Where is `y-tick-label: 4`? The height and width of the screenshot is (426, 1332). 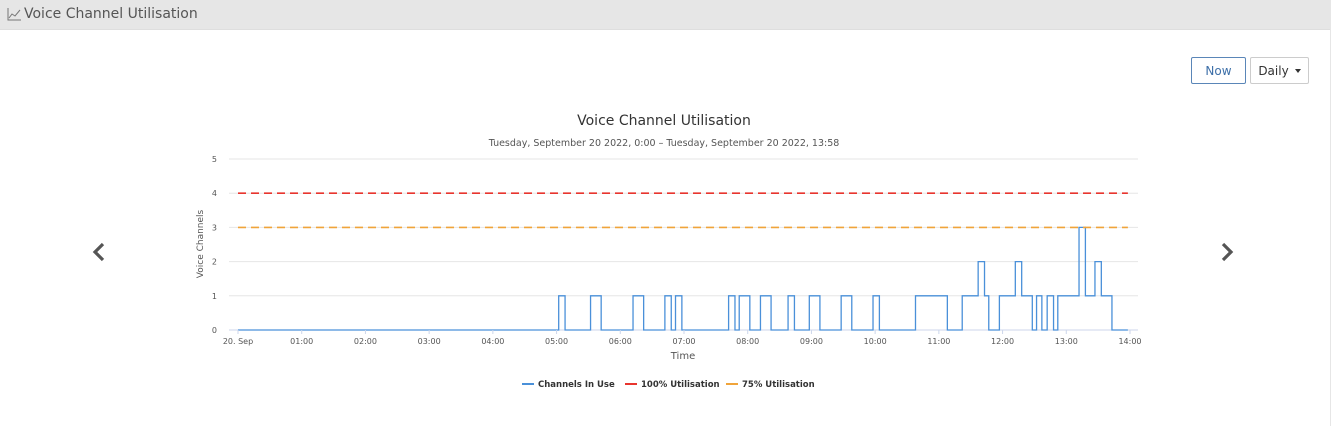
y-tick-label: 4 is located at coordinates (214, 193).